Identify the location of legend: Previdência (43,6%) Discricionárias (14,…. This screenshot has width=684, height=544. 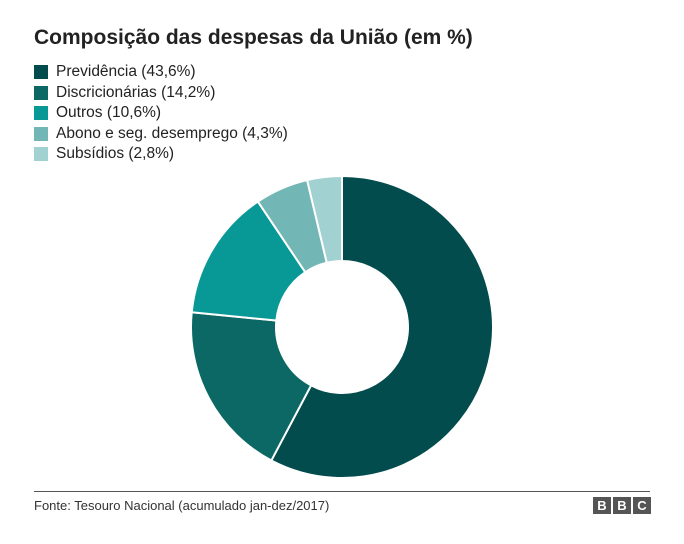
(161, 113).